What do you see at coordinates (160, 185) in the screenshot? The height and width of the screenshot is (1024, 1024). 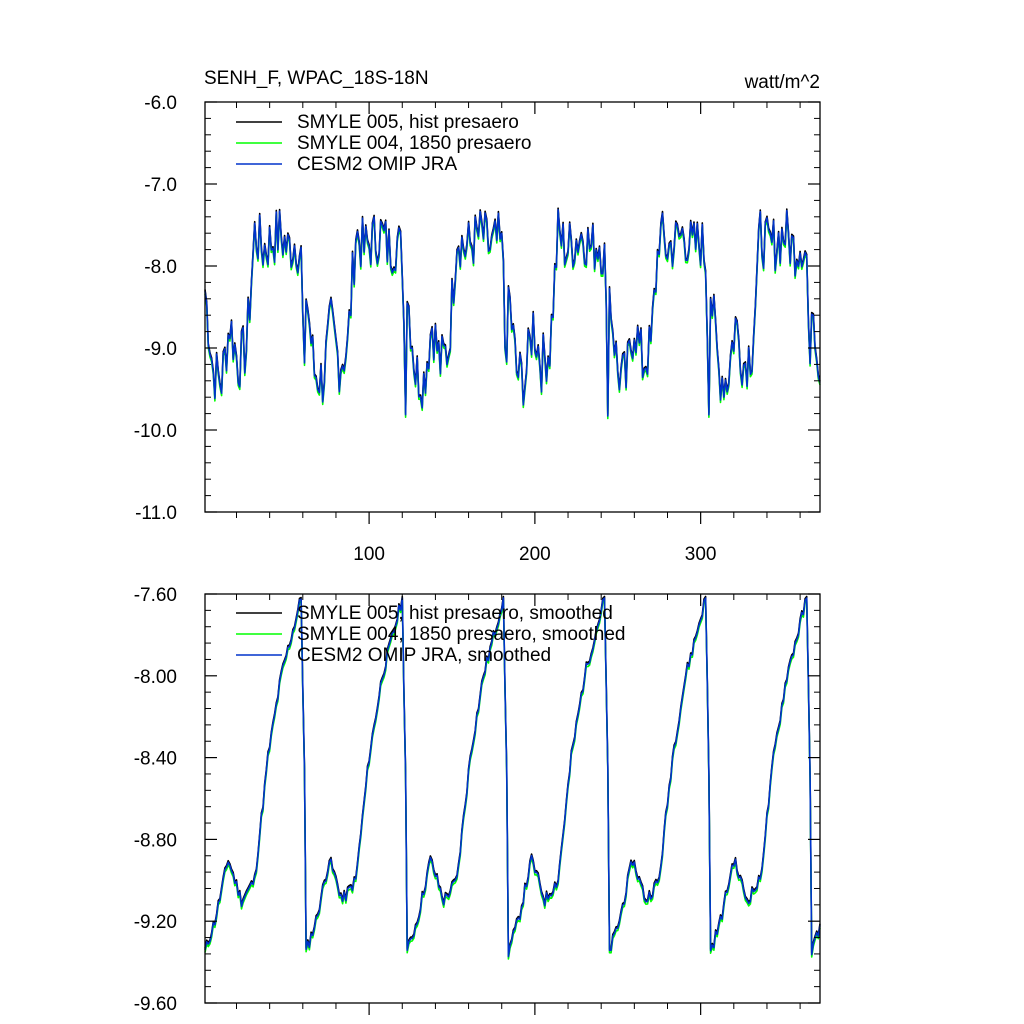 I see `top-y-tick-label: -7.0` at bounding box center [160, 185].